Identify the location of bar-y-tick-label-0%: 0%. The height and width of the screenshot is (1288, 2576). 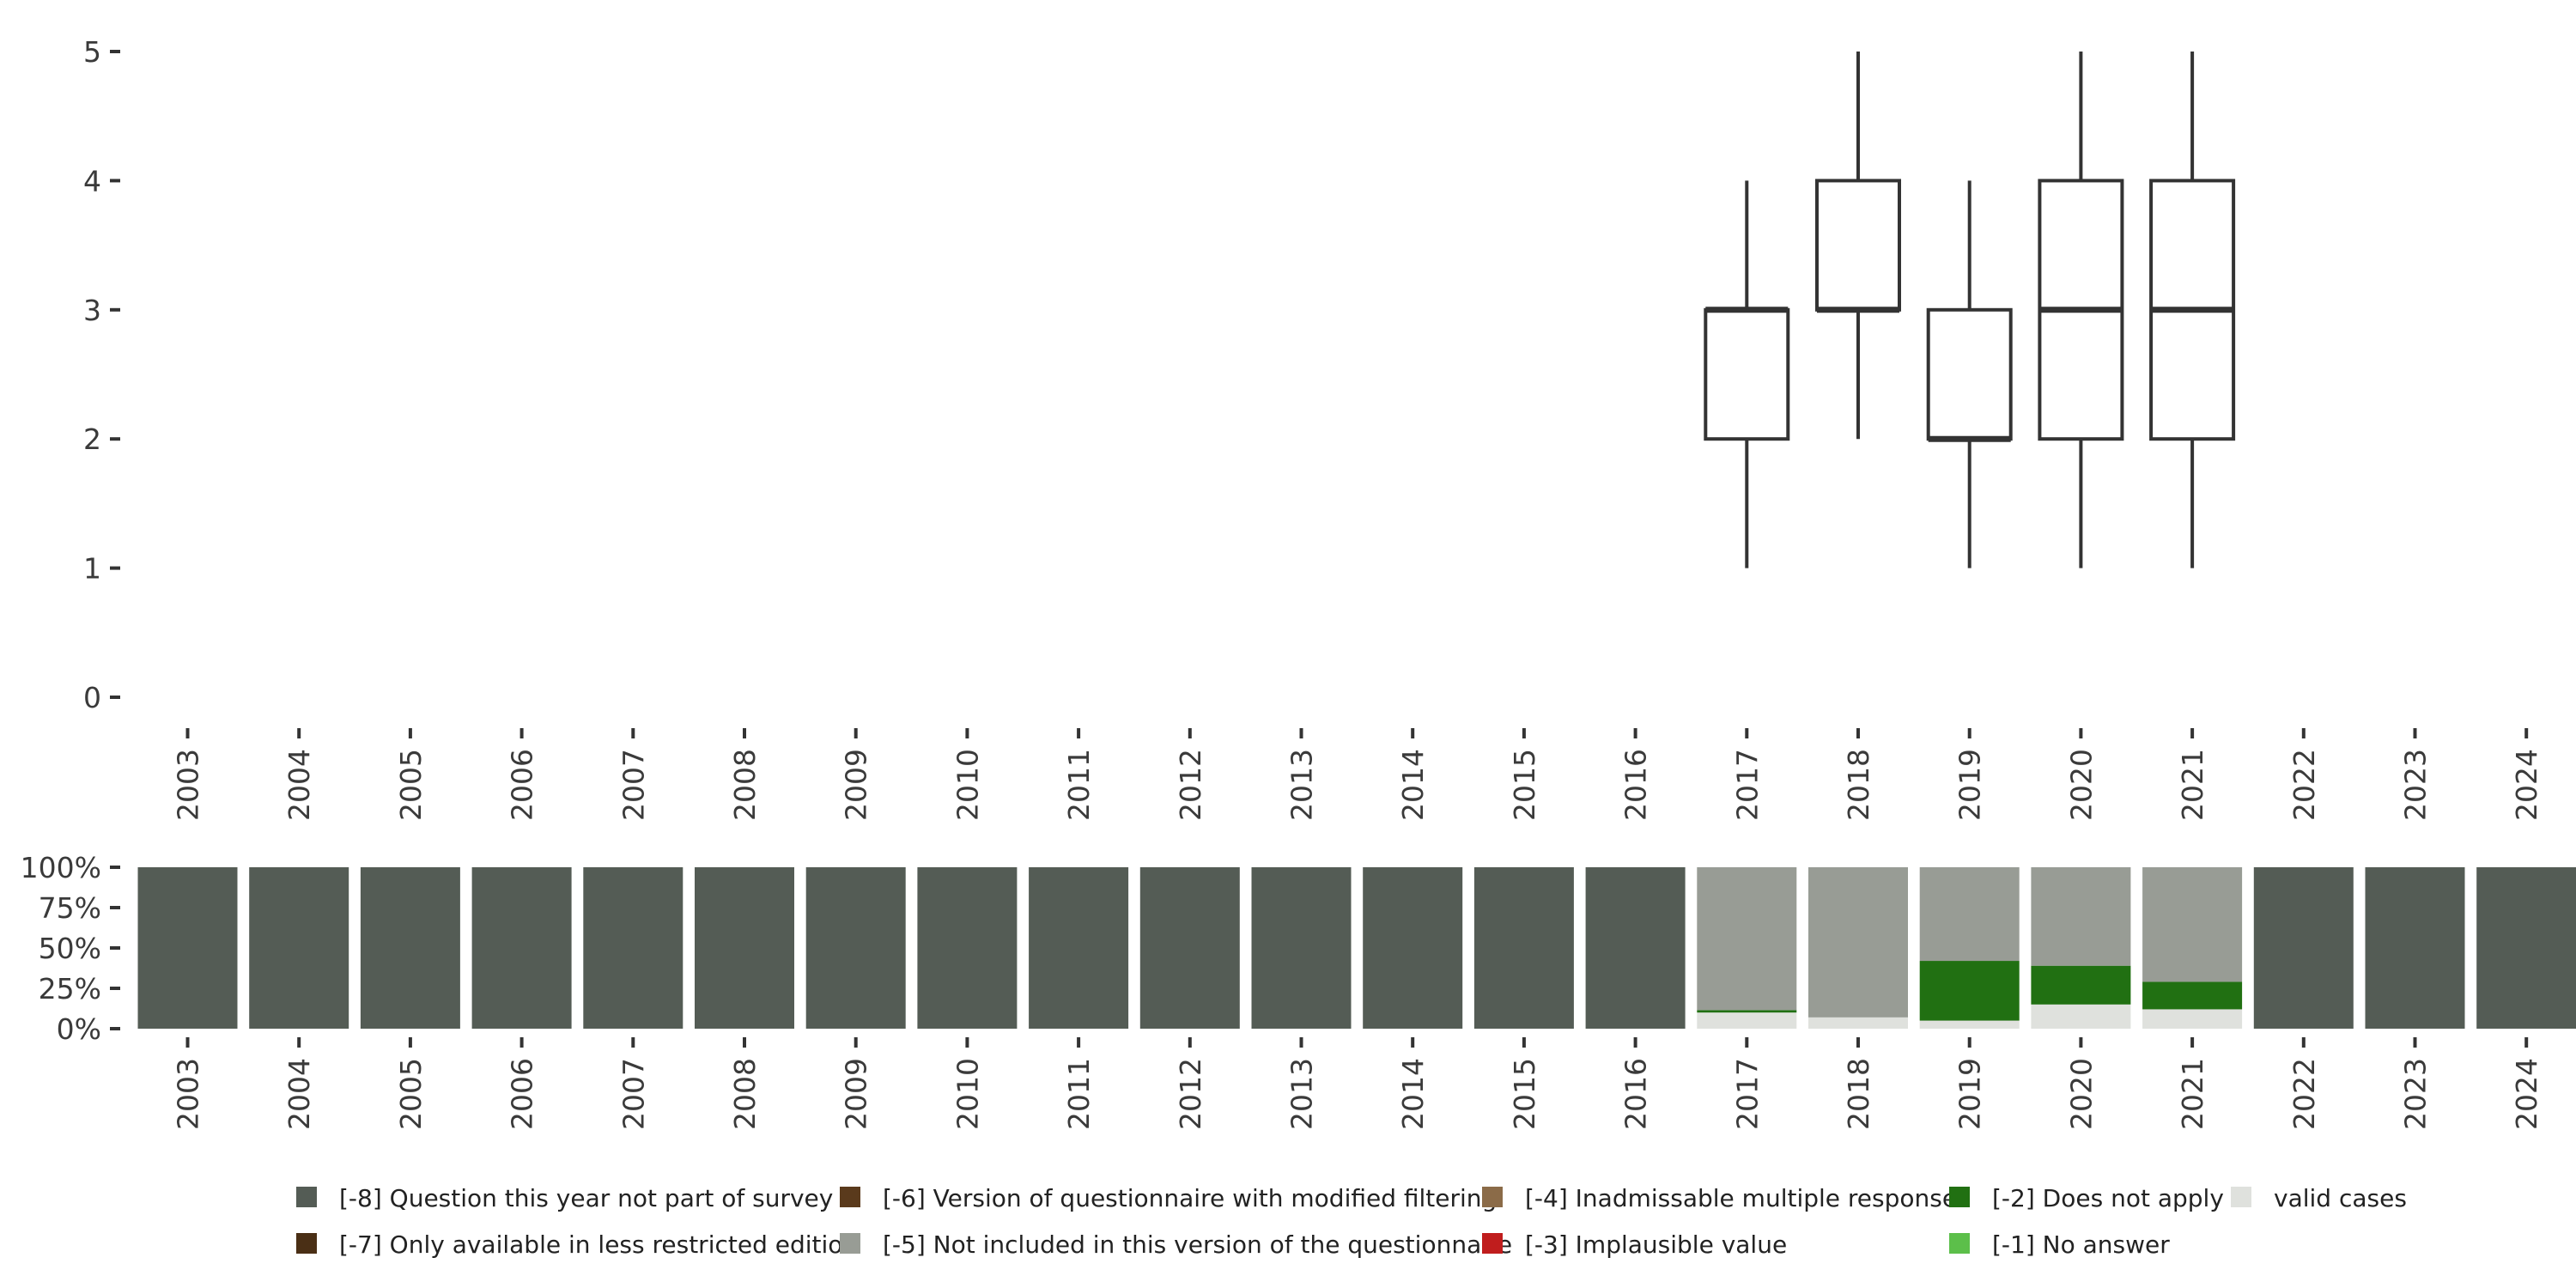
(79, 1029).